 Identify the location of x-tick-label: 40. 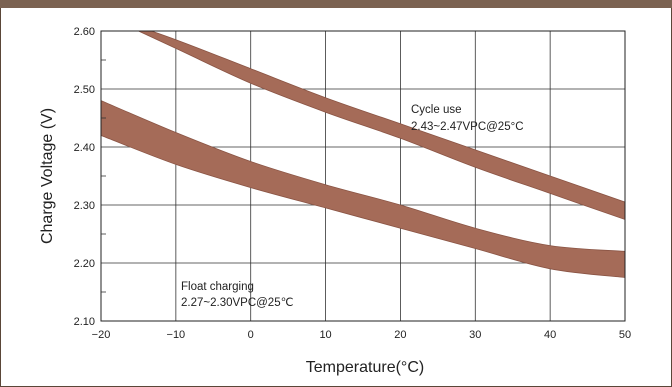
(550, 335).